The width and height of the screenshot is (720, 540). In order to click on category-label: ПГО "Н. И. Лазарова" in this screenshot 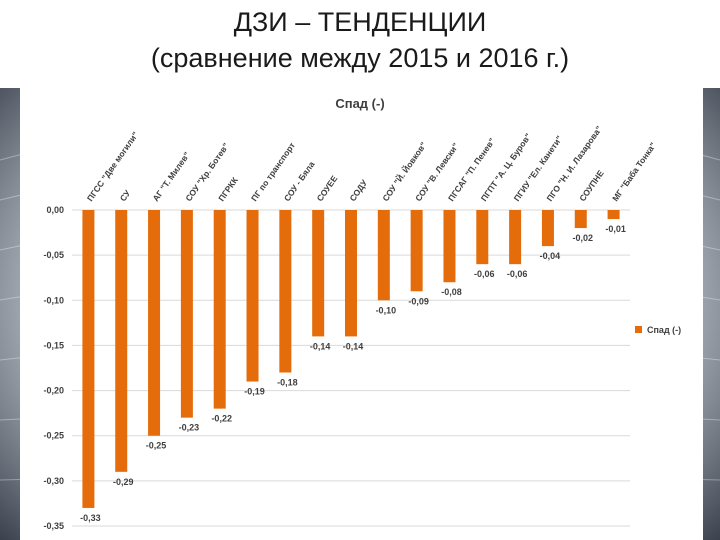, I will do `click(574, 163)`.